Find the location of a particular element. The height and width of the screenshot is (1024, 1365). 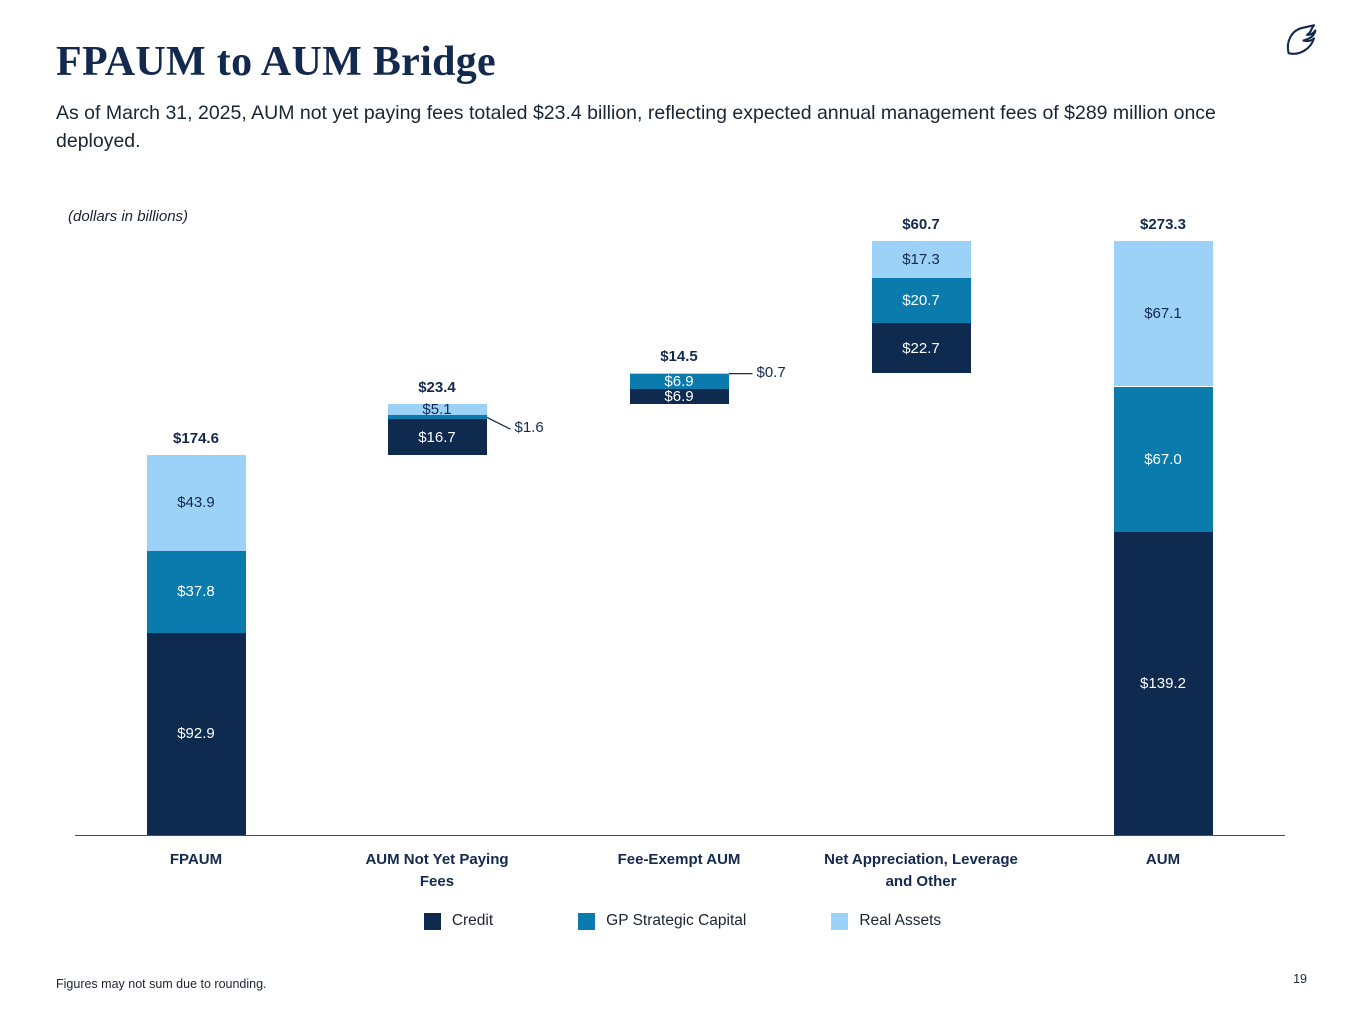

bar-segment-gp-strategic-capital is located at coordinates (437, 417).